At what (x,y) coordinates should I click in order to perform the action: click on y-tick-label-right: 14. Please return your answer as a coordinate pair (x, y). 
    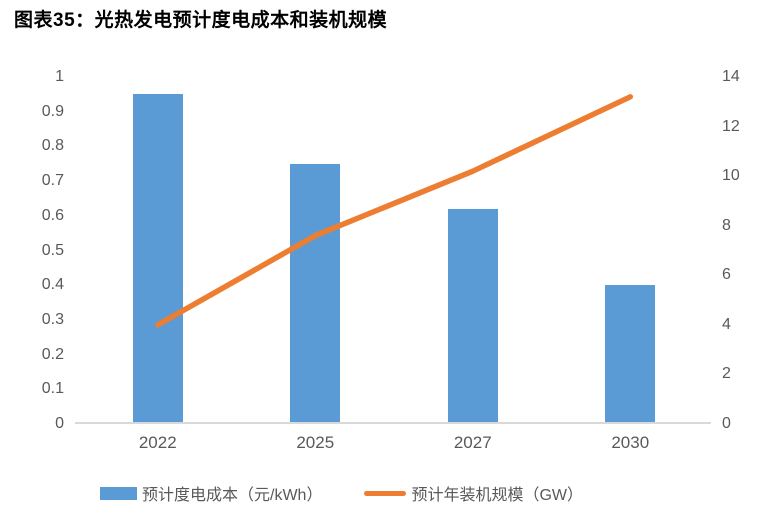
    Looking at the image, I should click on (731, 76).